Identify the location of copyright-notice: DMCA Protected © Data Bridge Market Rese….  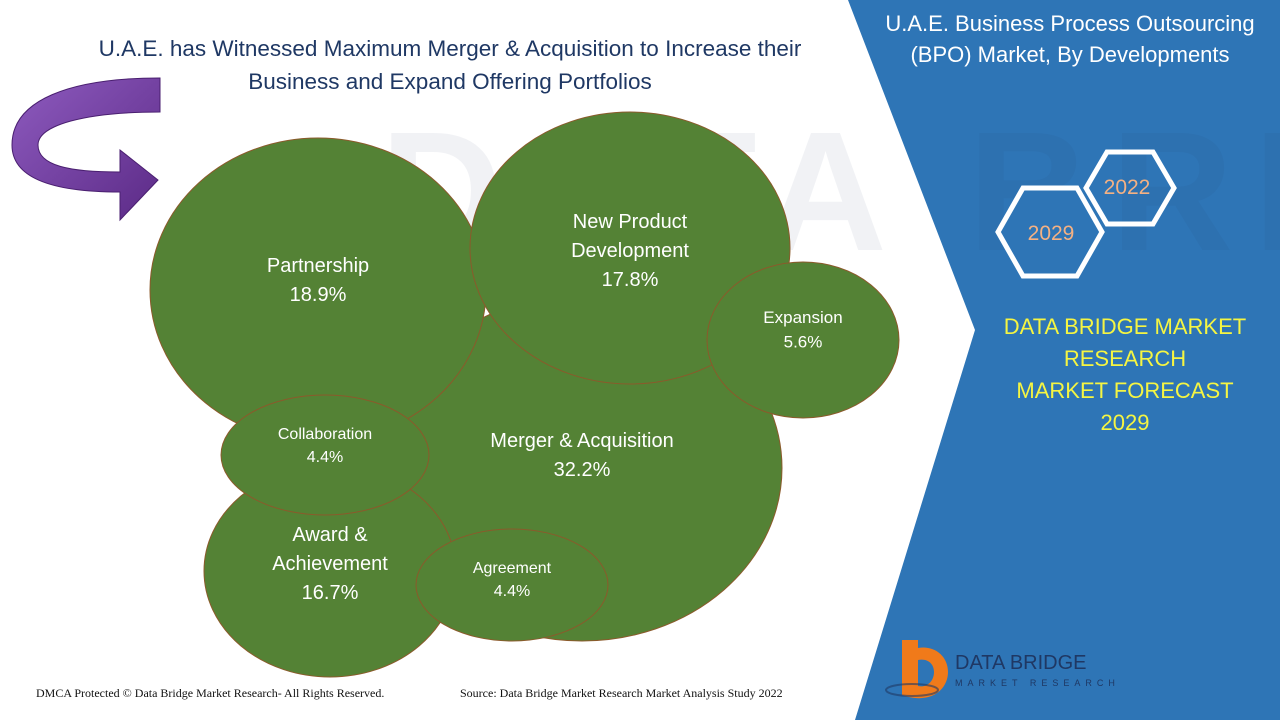
(210, 693).